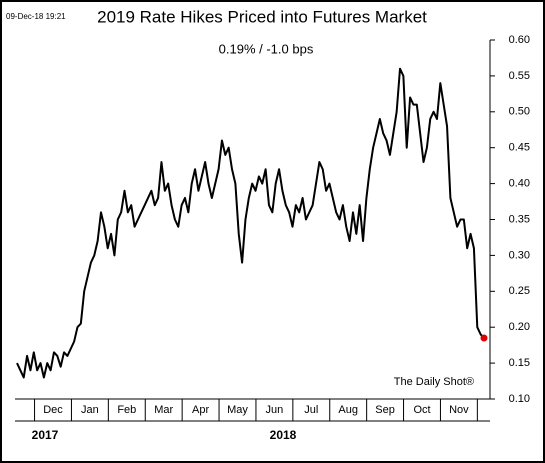 This screenshot has width=545, height=463. Describe the element at coordinates (421, 410) in the screenshot. I see `x-tick-label: Oct` at that location.